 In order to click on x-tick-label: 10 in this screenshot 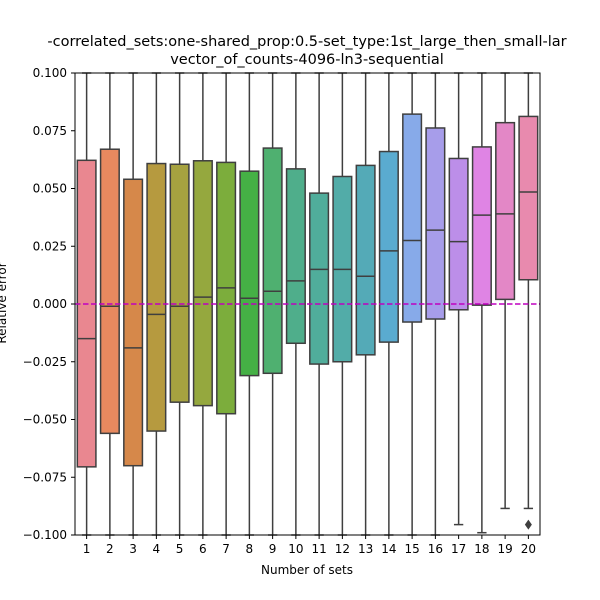, I will do `click(295, 549)`.